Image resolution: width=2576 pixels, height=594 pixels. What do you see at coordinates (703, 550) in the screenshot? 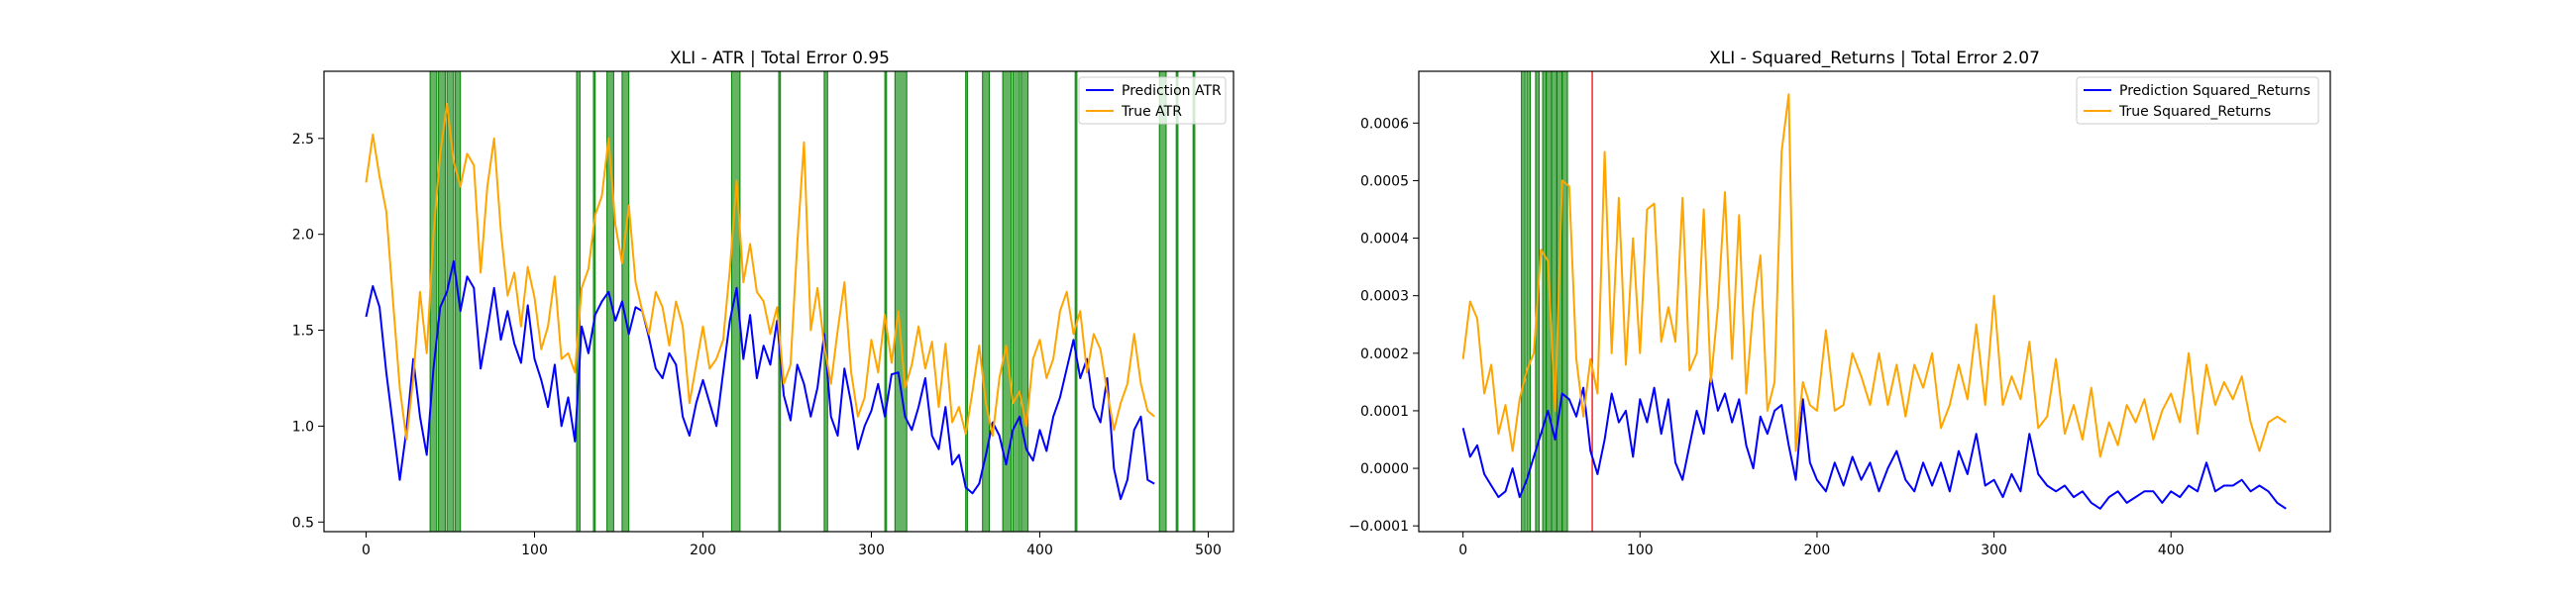
I see `atr-x-tick-label-2: 200` at bounding box center [703, 550].